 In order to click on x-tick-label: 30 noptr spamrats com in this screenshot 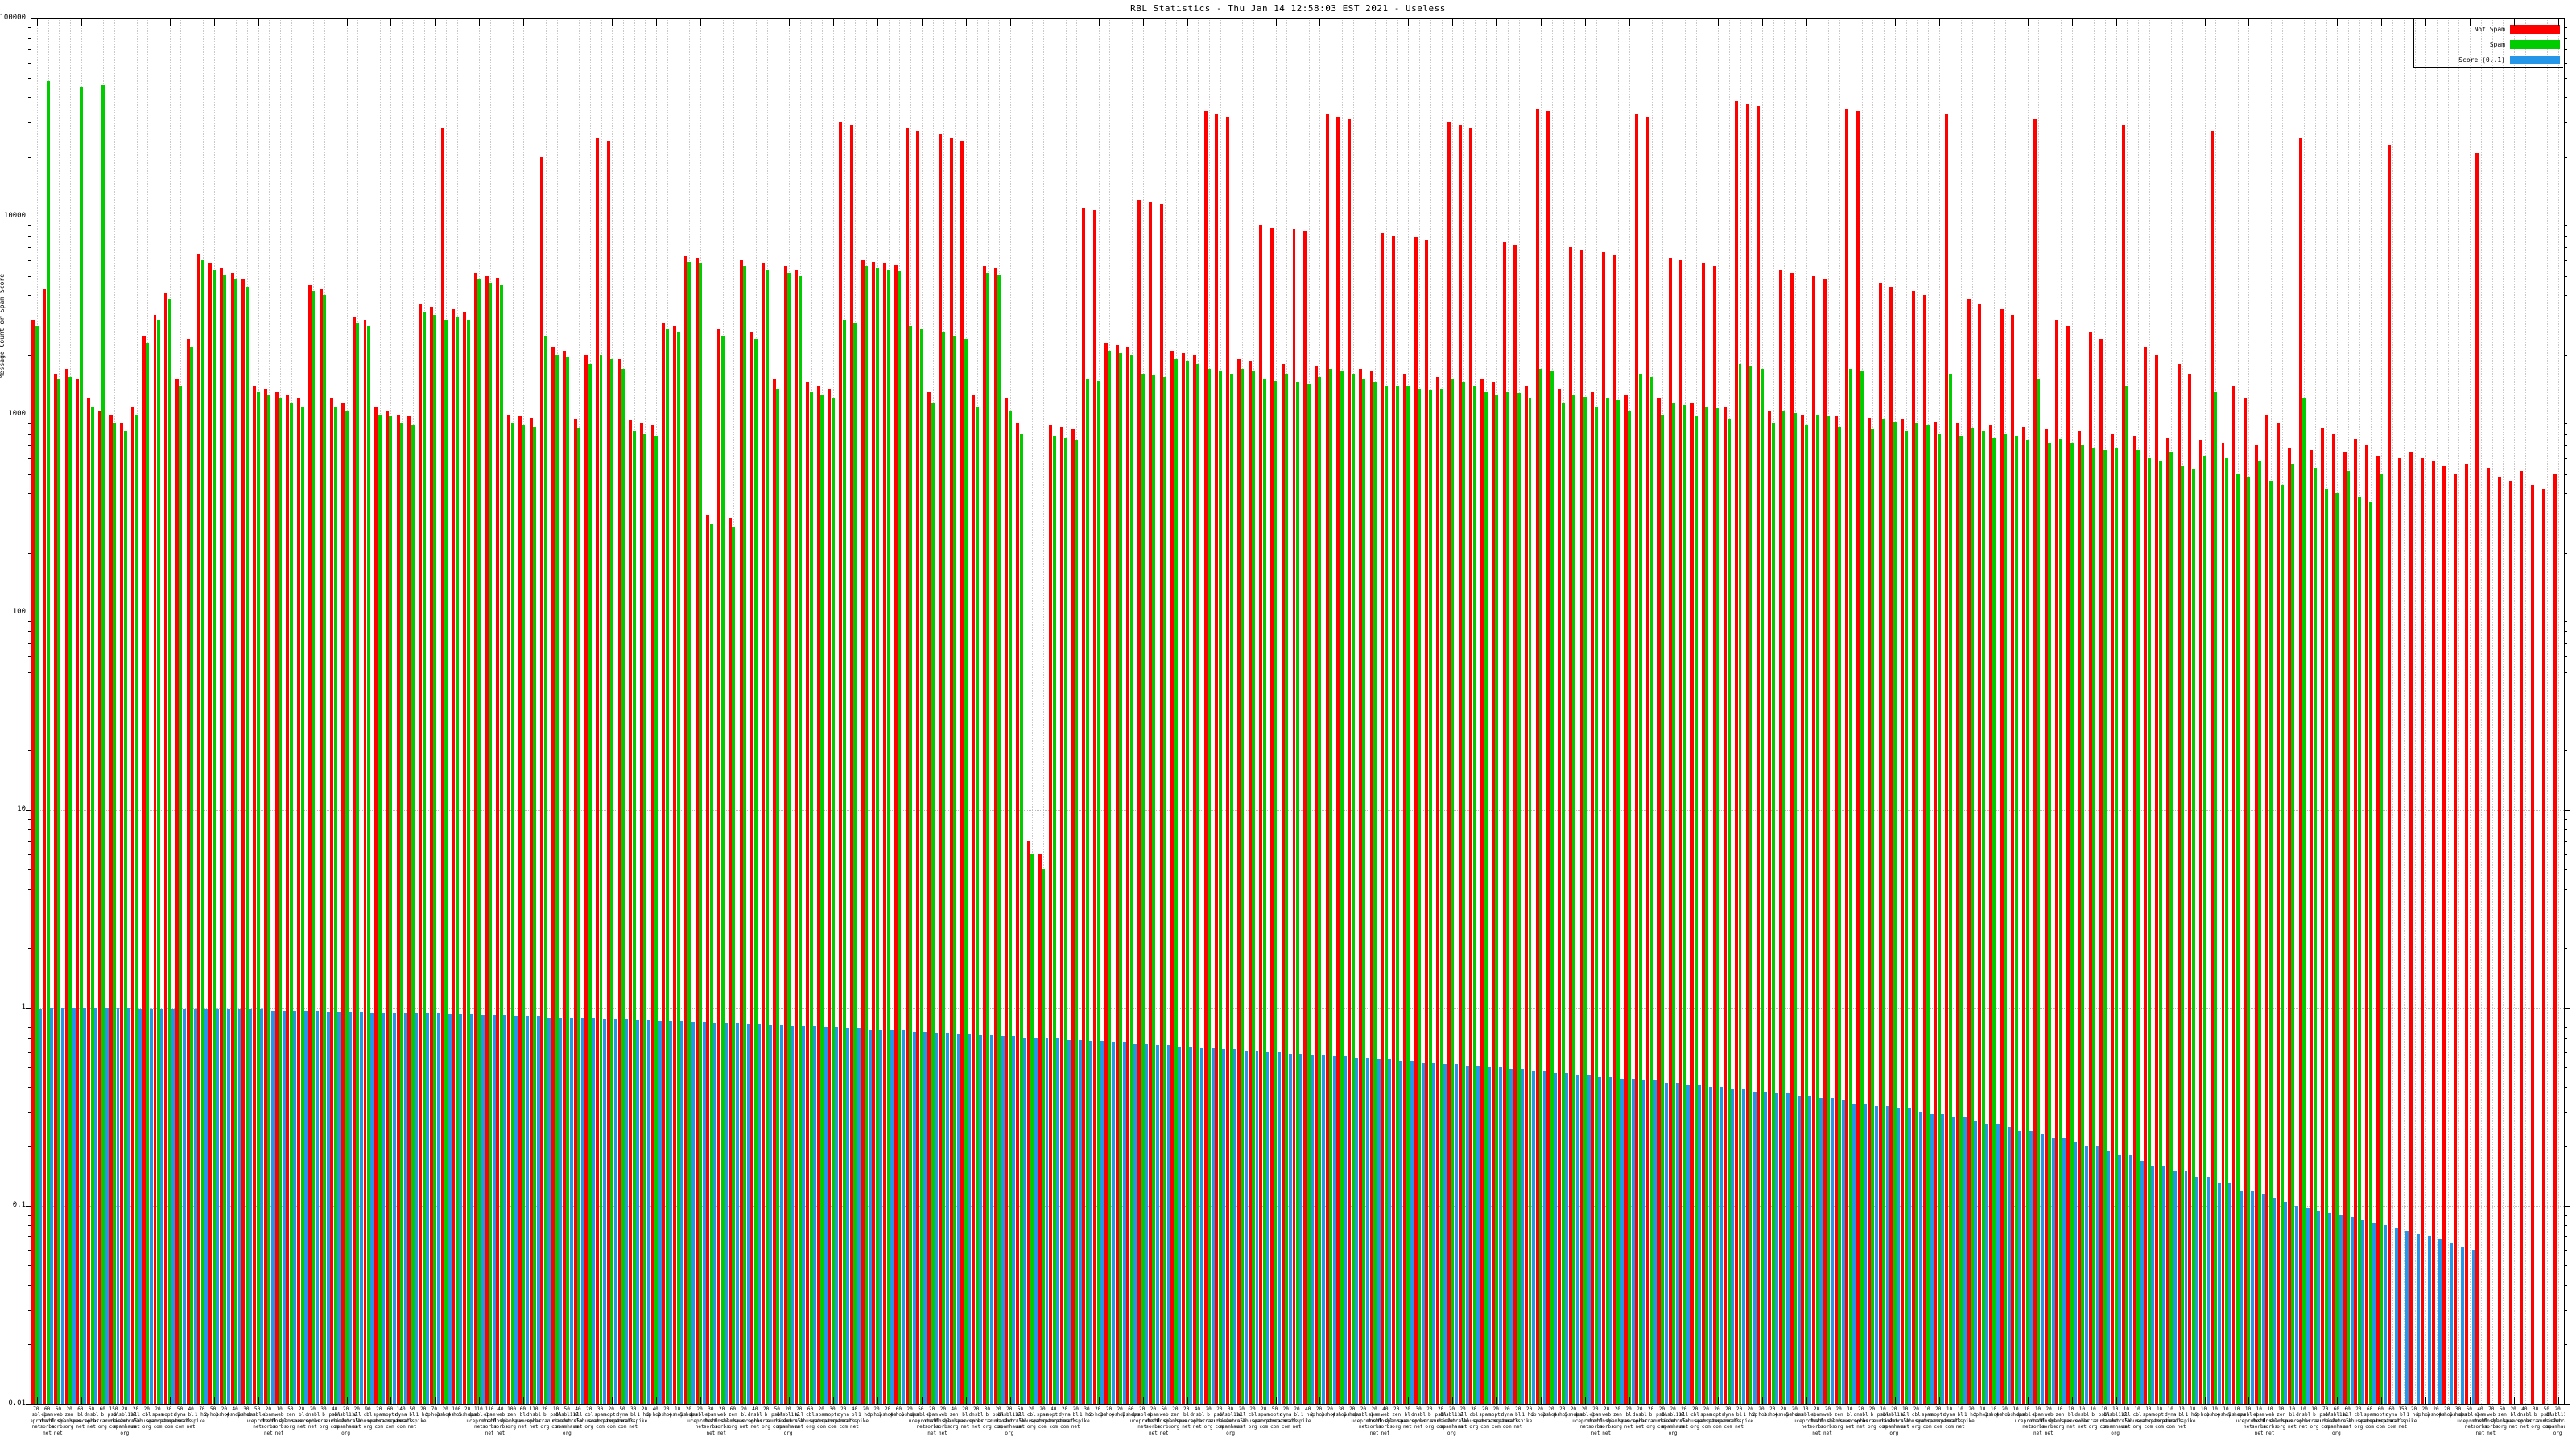, I will do `click(169, 1418)`.